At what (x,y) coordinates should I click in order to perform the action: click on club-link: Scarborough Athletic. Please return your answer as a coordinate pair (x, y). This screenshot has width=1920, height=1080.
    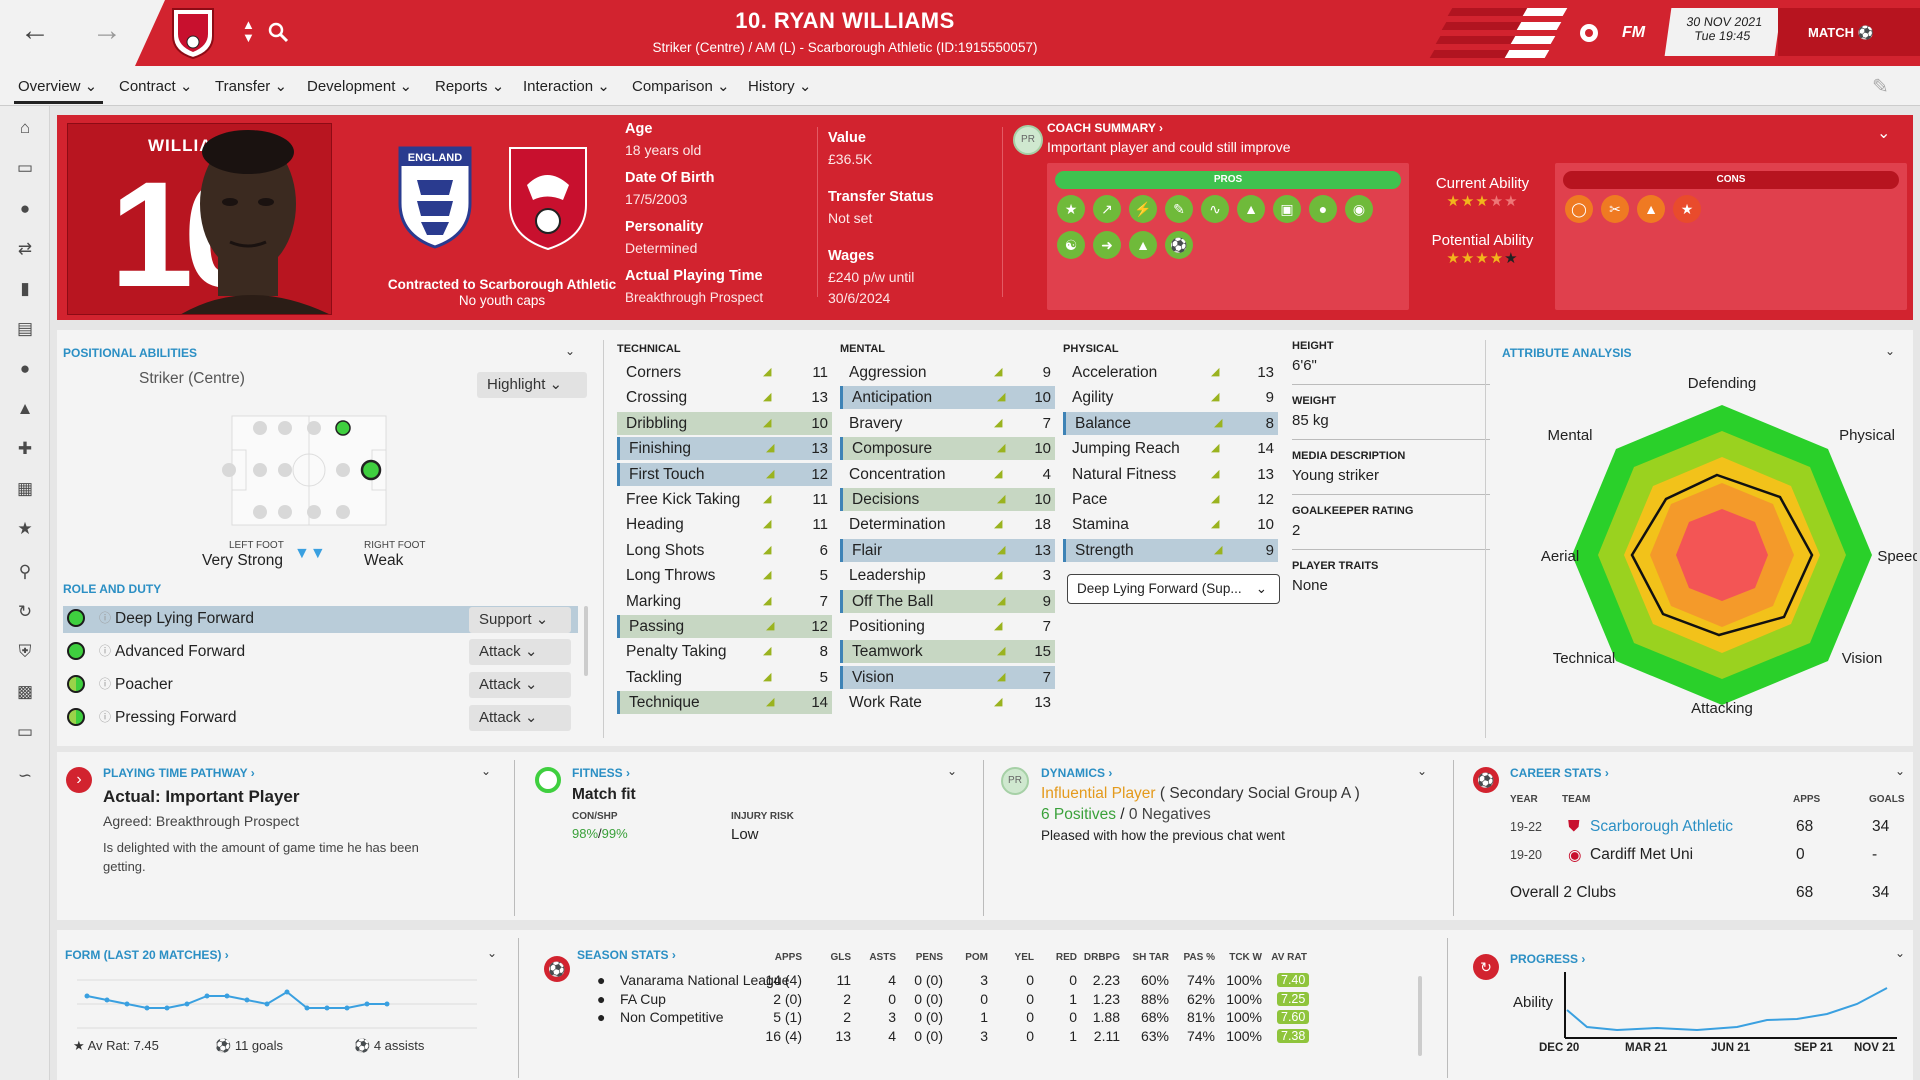
    Looking at the image, I should click on (1662, 826).